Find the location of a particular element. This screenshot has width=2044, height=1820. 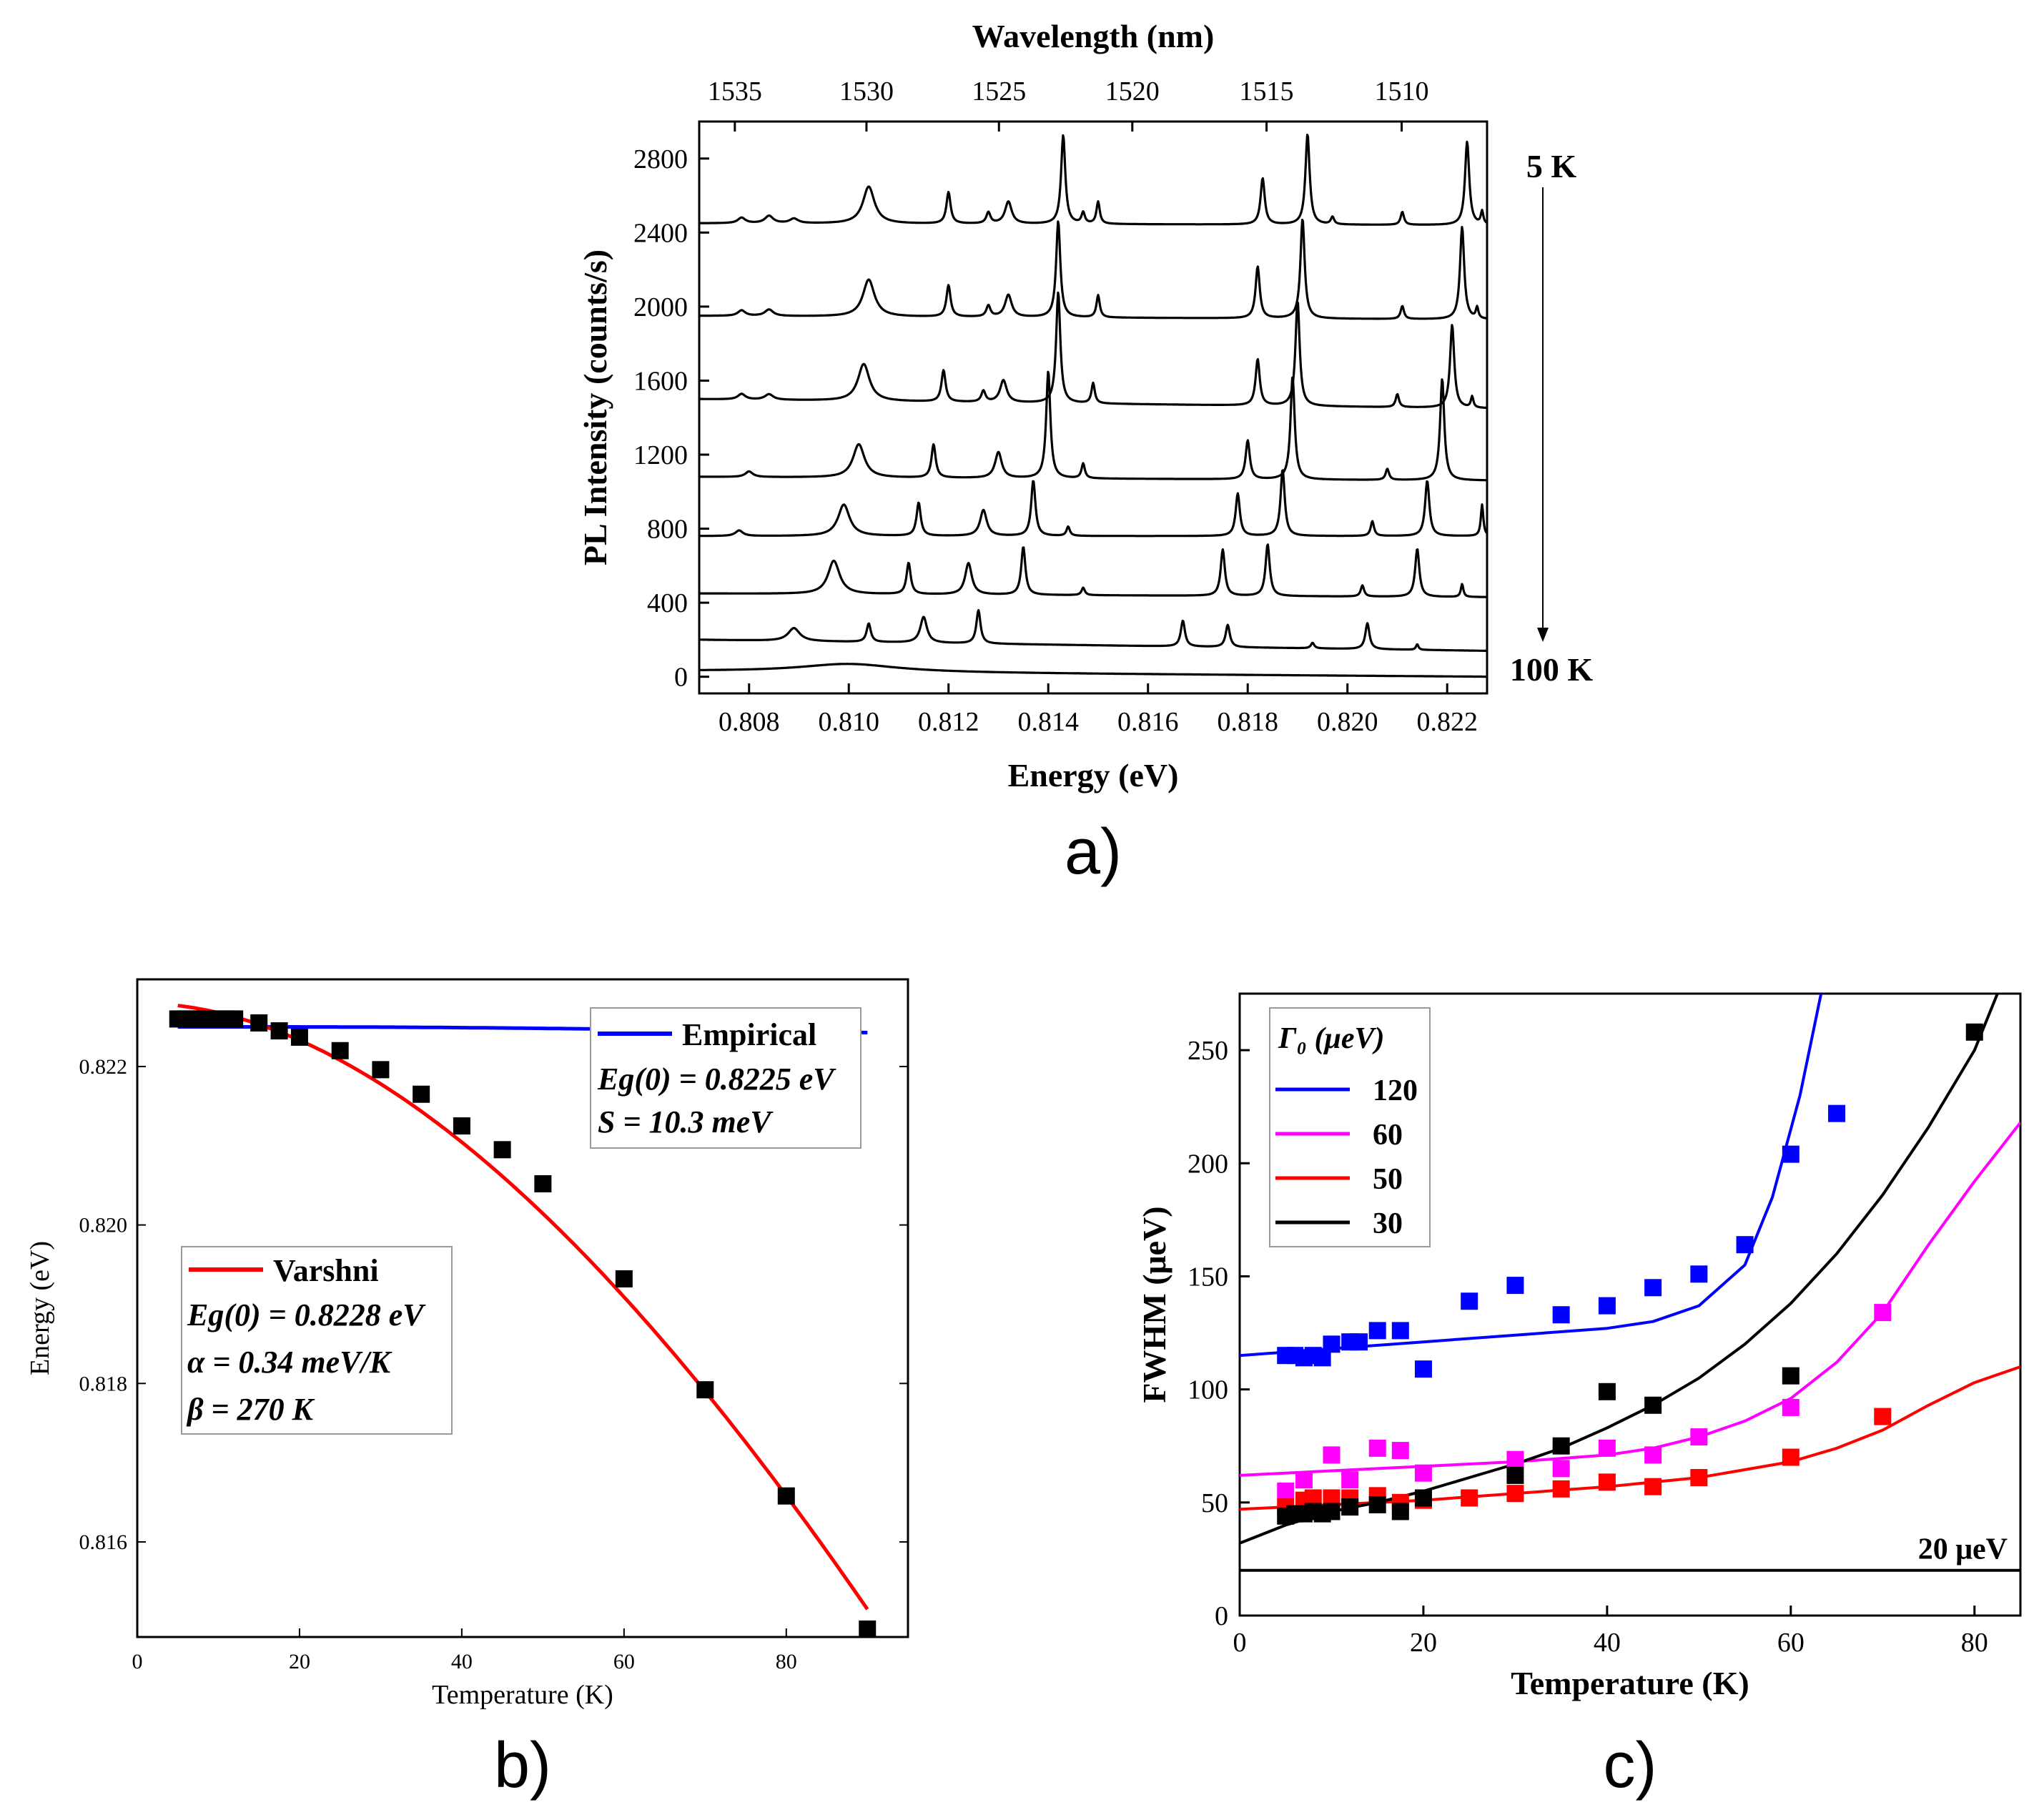

legend-empirical-s: S = 10.3 meV is located at coordinates (686, 1121).